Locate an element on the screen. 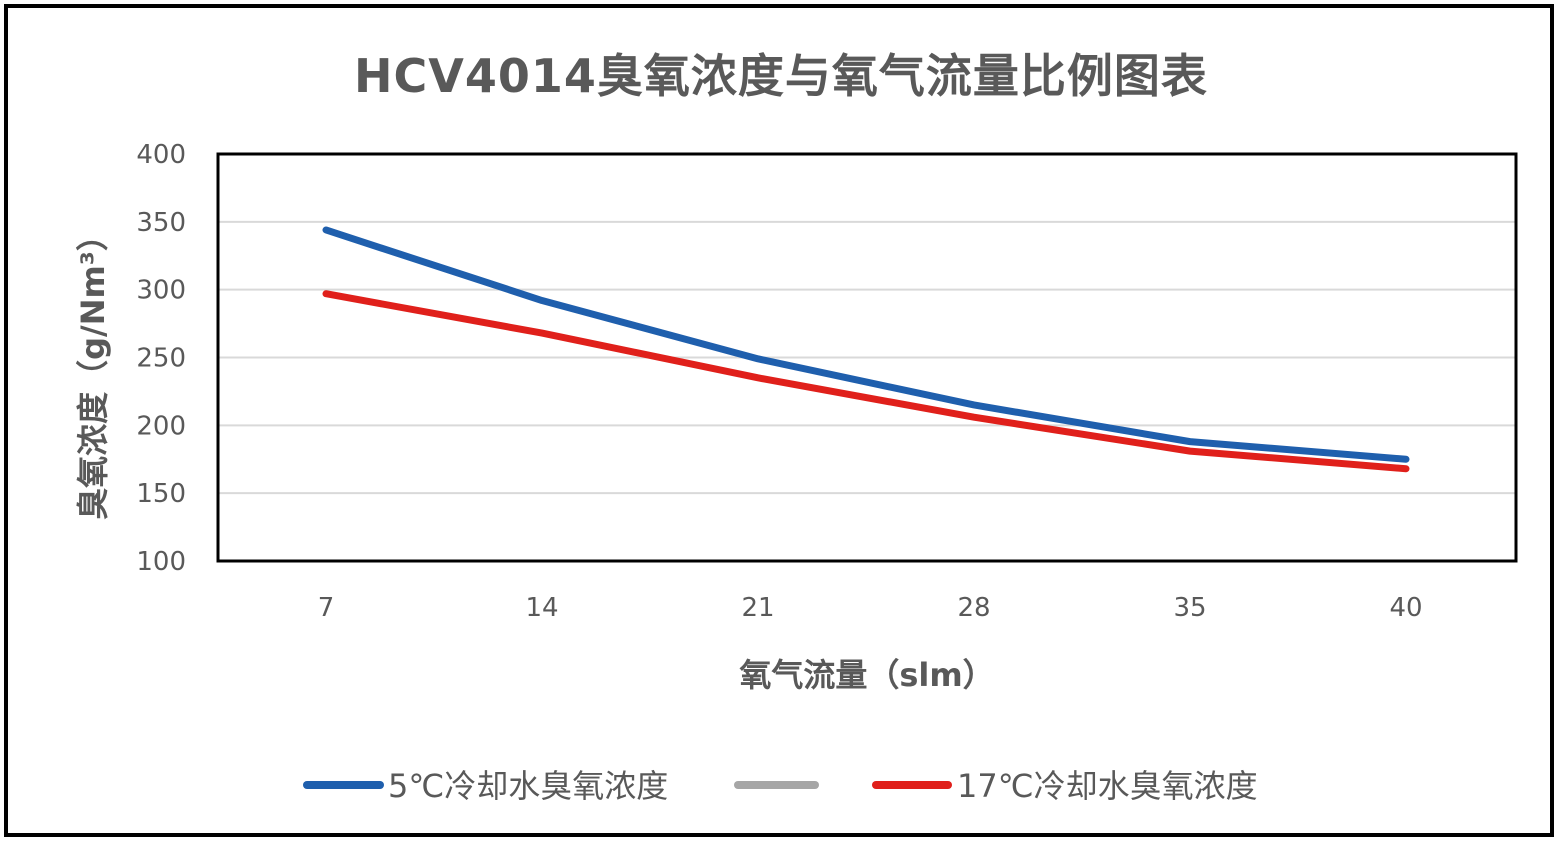  x-tick-label: 14 is located at coordinates (541, 608).